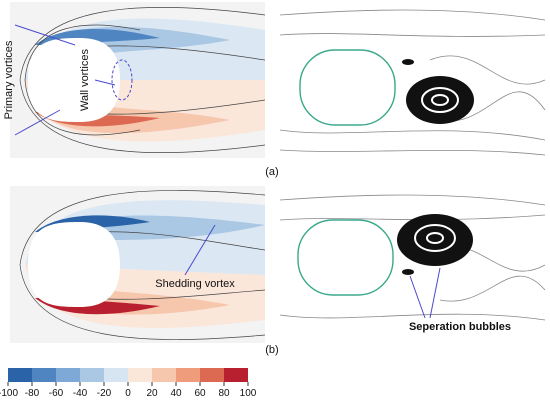 This screenshot has width=550, height=405. What do you see at coordinates (460, 327) in the screenshot?
I see `annotation: Seperation bubbles` at bounding box center [460, 327].